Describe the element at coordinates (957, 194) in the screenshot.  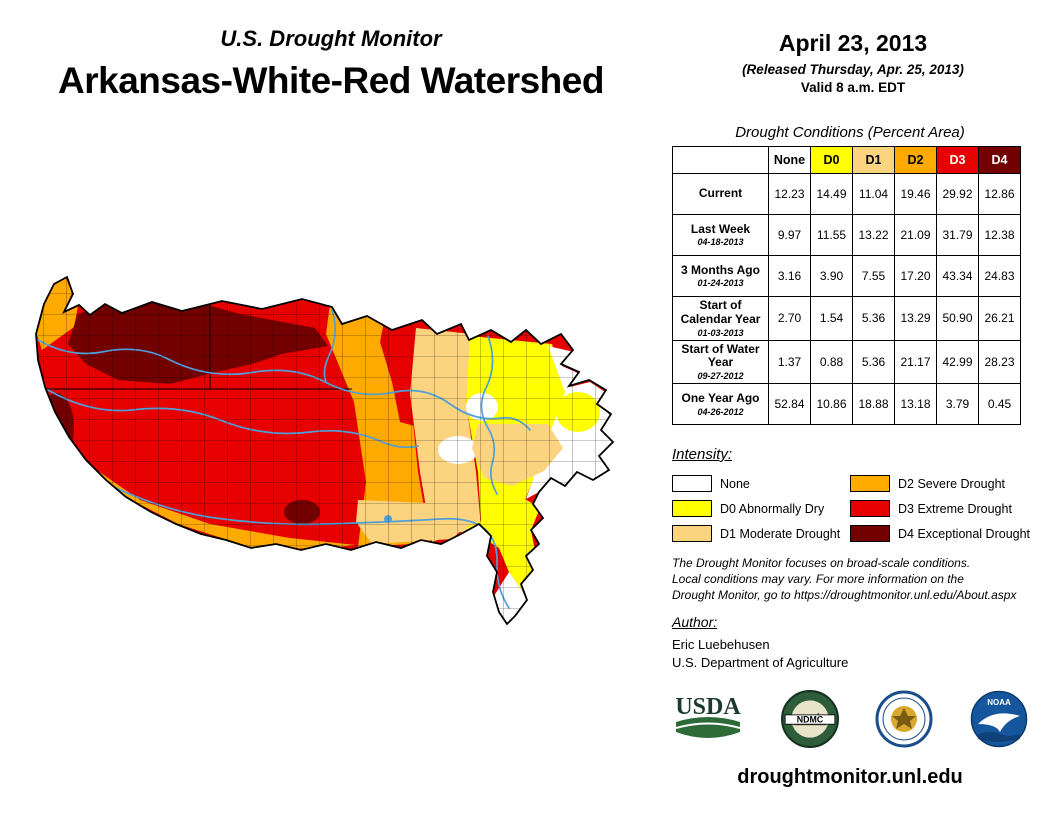
I see `value-cell: 29.92` at that location.